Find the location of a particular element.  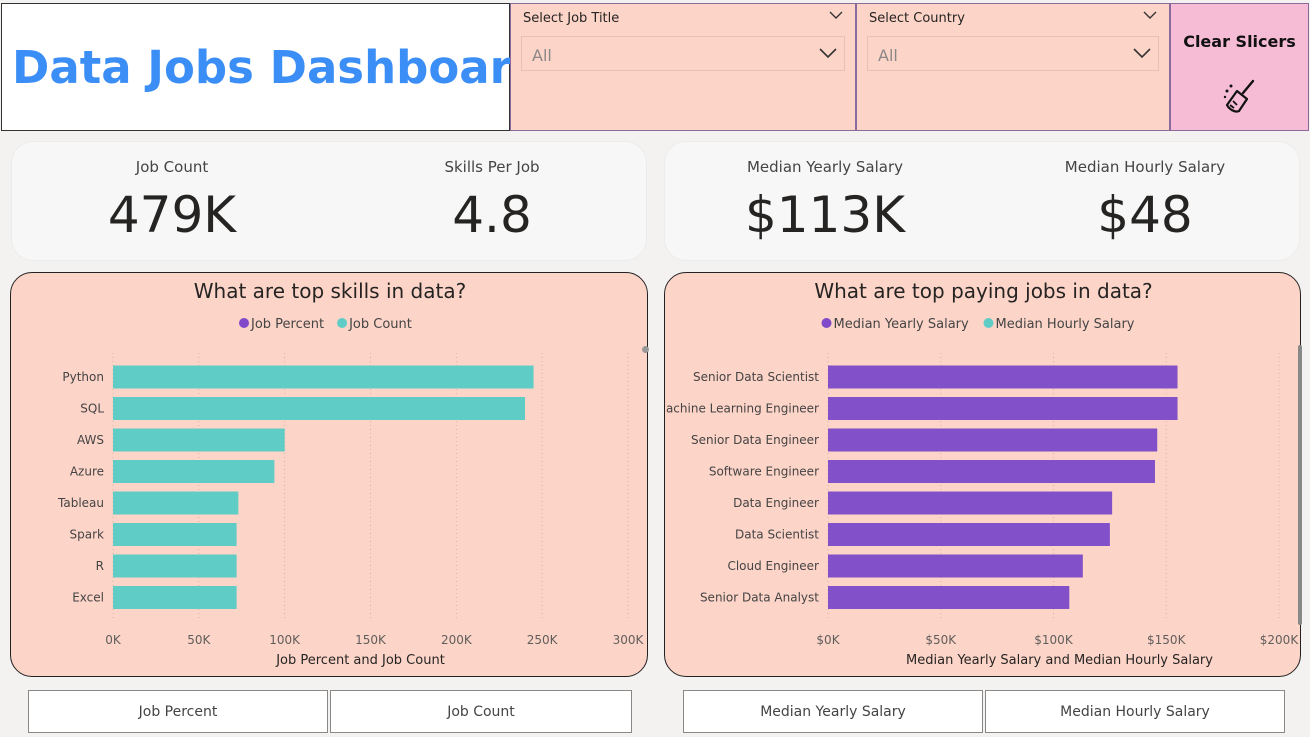

category-label: Senior Data Analyst is located at coordinates (759, 598).